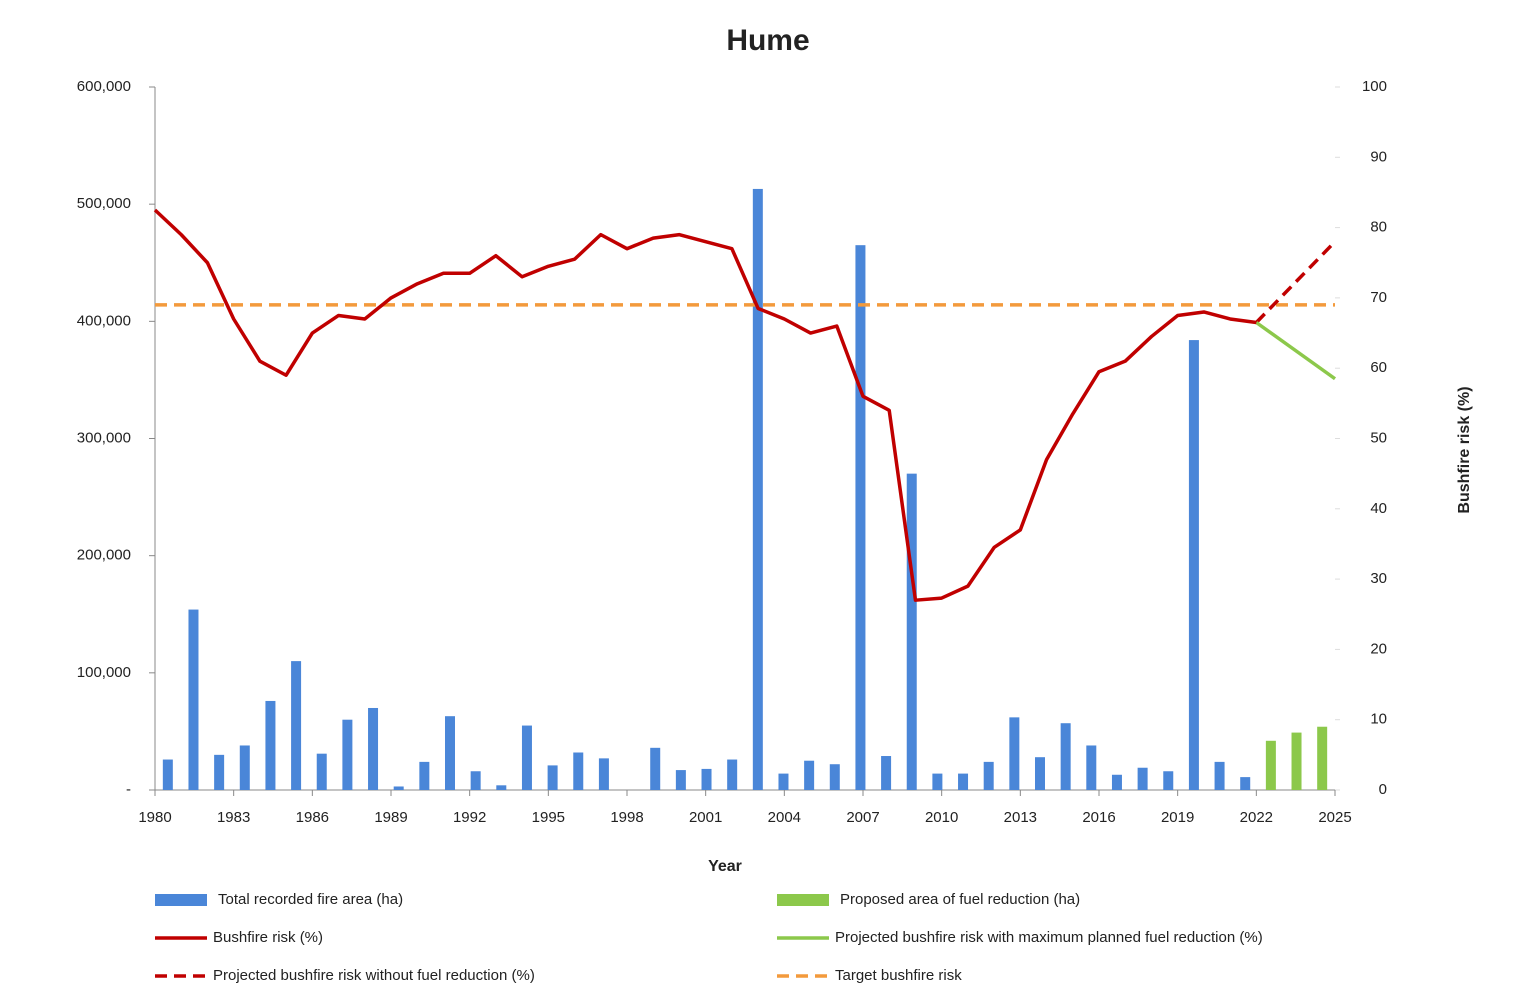 Image resolution: width=1536 pixels, height=1006 pixels. I want to click on y2-tick-label: 20, so click(1378, 648).